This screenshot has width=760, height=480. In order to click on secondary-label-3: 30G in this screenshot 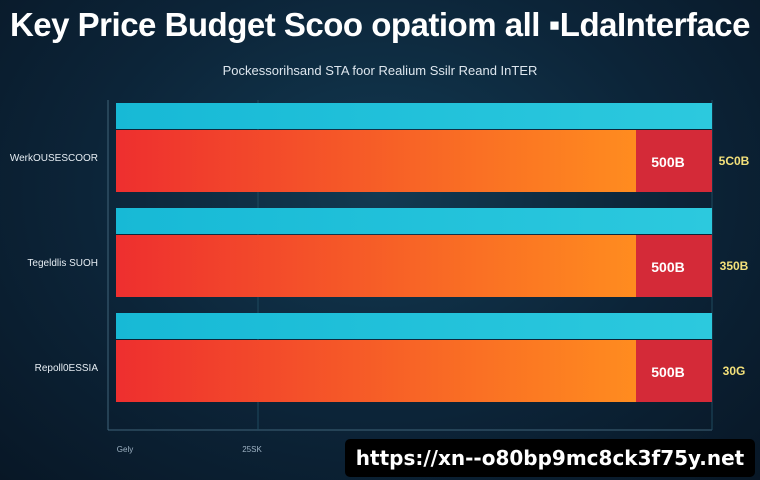, I will do `click(734, 371)`.